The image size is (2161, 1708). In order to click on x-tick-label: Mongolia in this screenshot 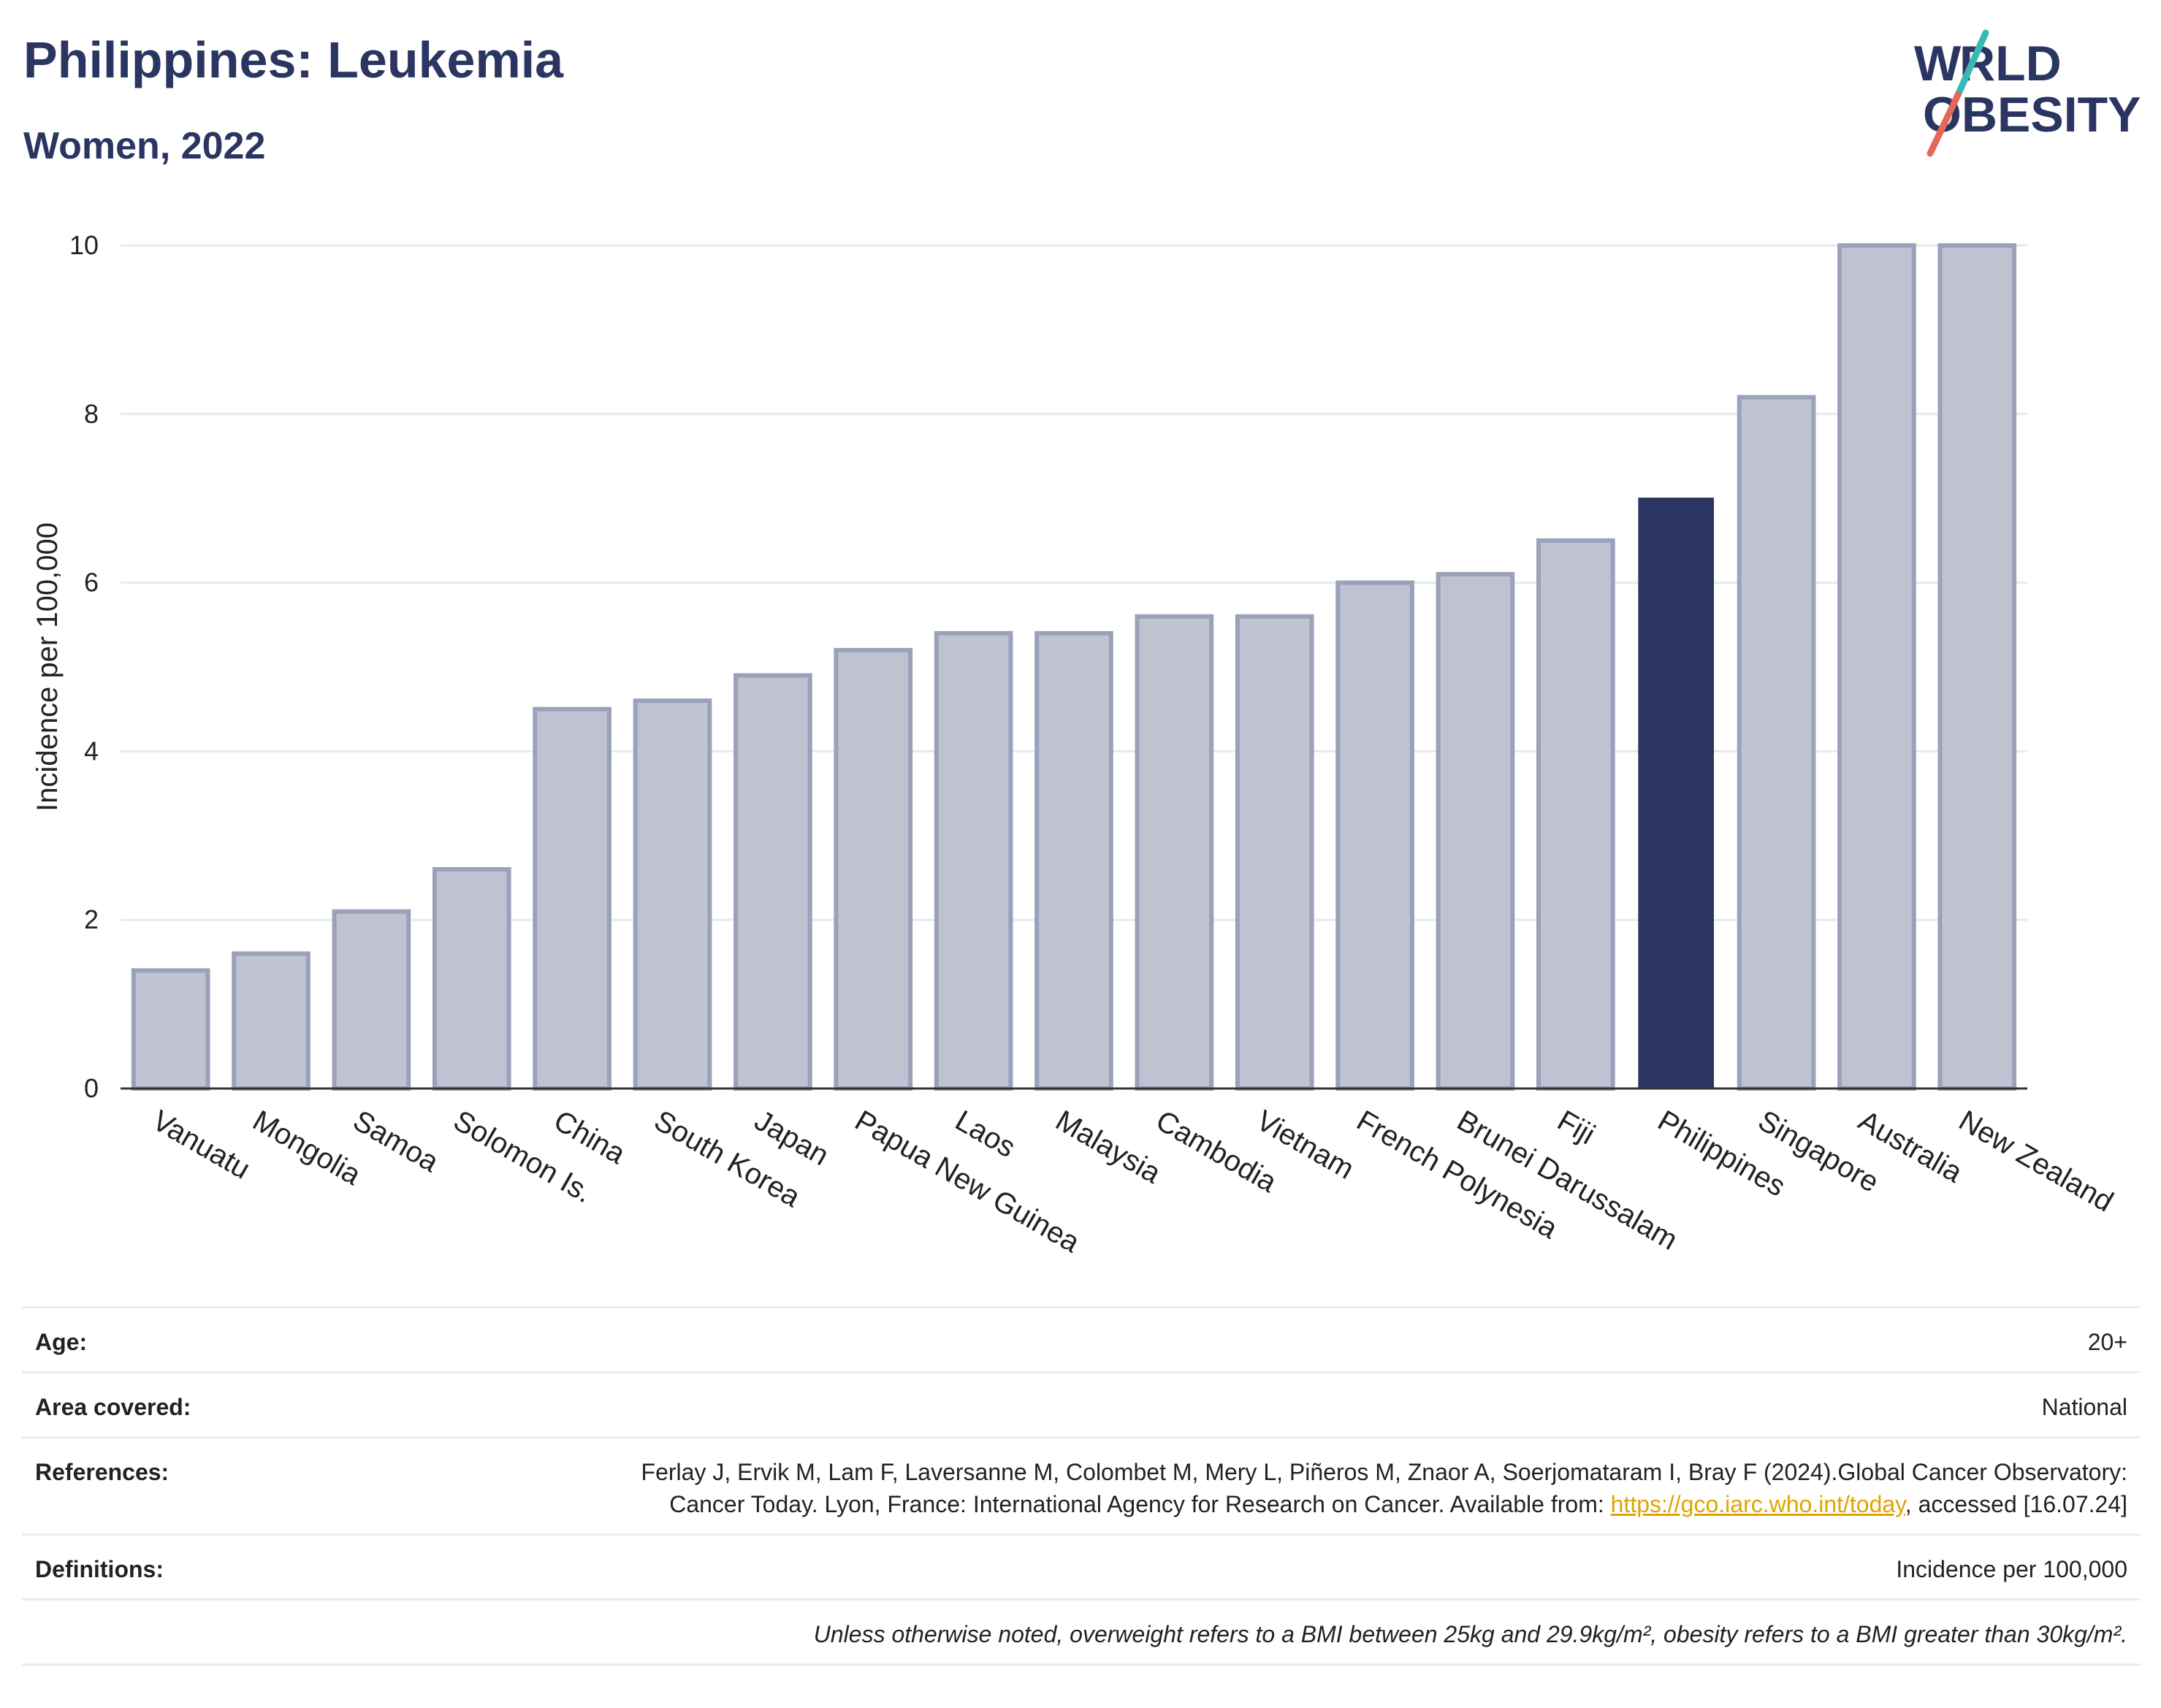, I will do `click(307, 1148)`.